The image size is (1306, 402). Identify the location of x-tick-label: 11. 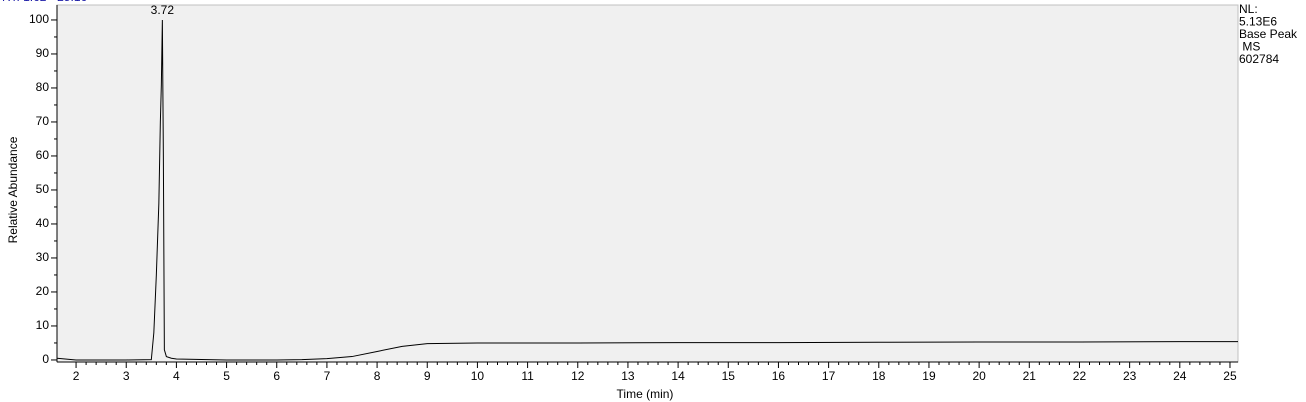
(527, 376).